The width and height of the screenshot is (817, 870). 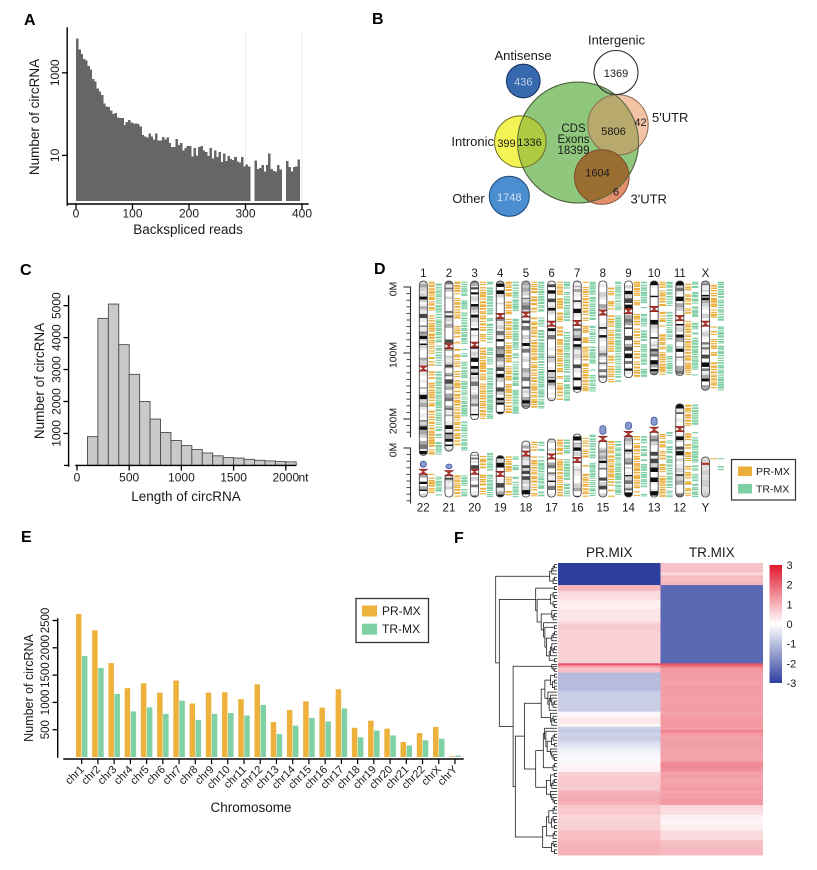 What do you see at coordinates (555, 604) in the screenshot?
I see `dendrogram-branch` at bounding box center [555, 604].